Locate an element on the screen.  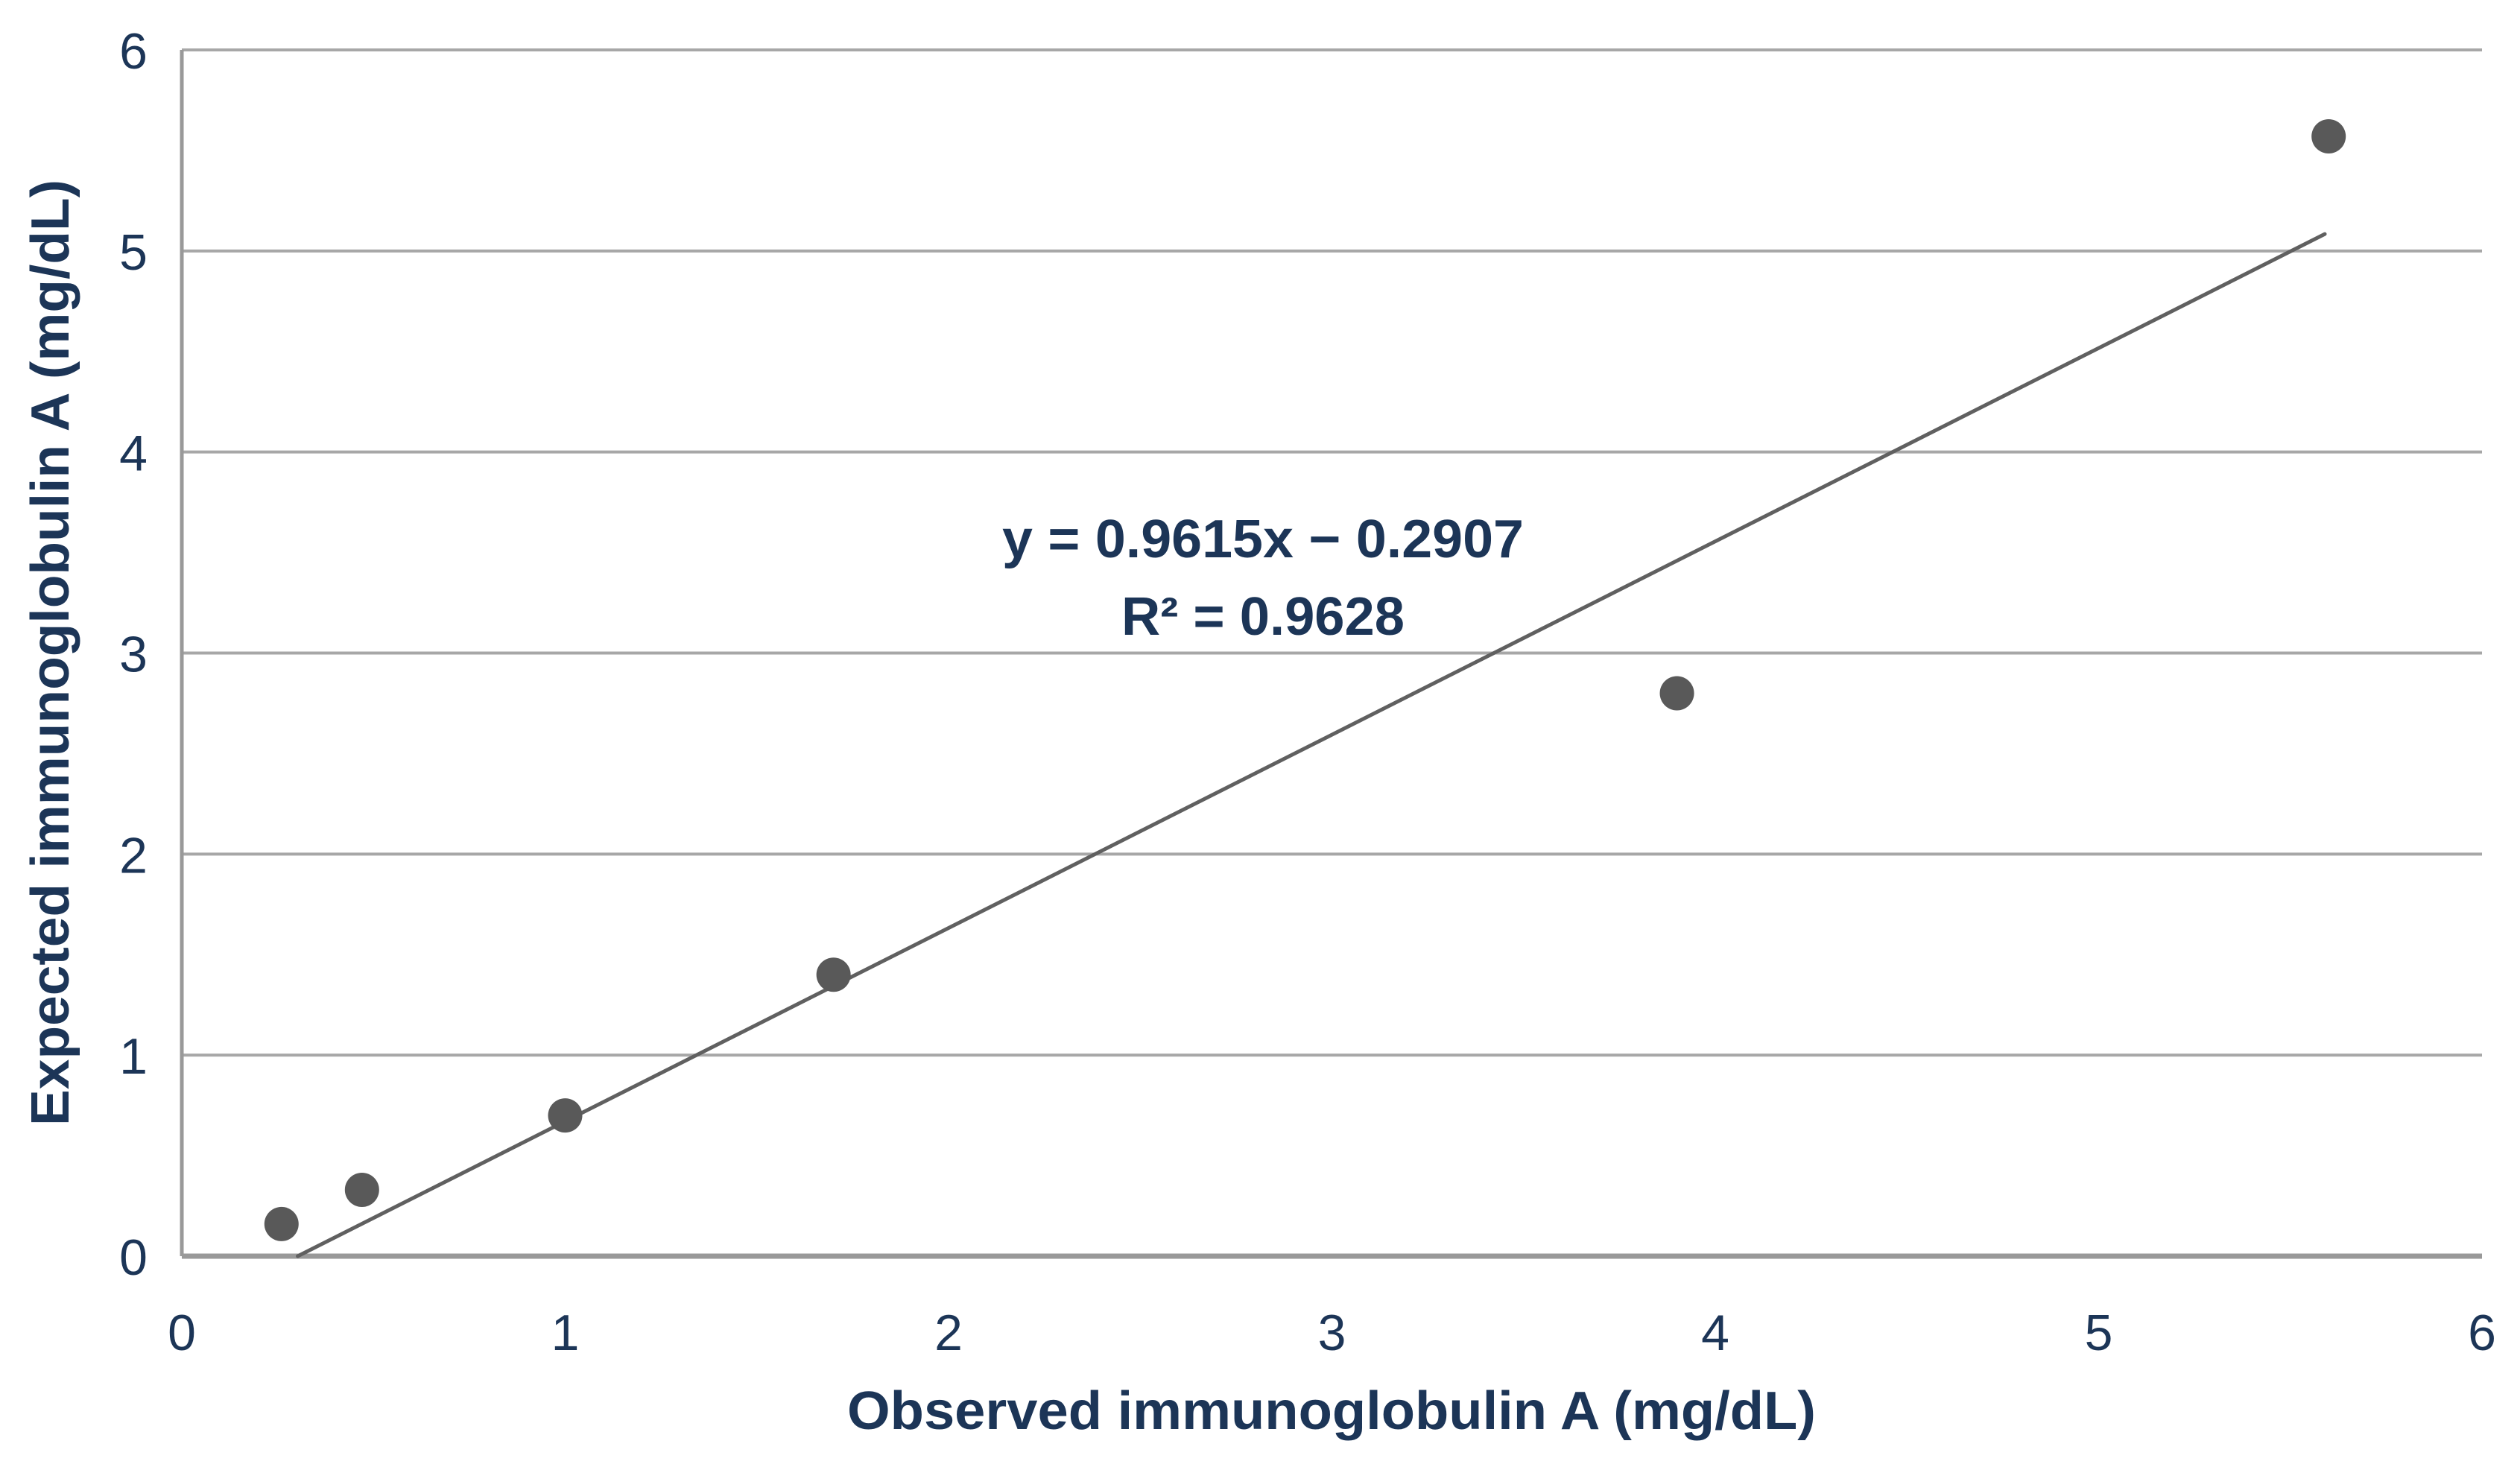
trendline-equation-label: y = 0.9615x − 0.2907 is located at coordinates (1263, 539).